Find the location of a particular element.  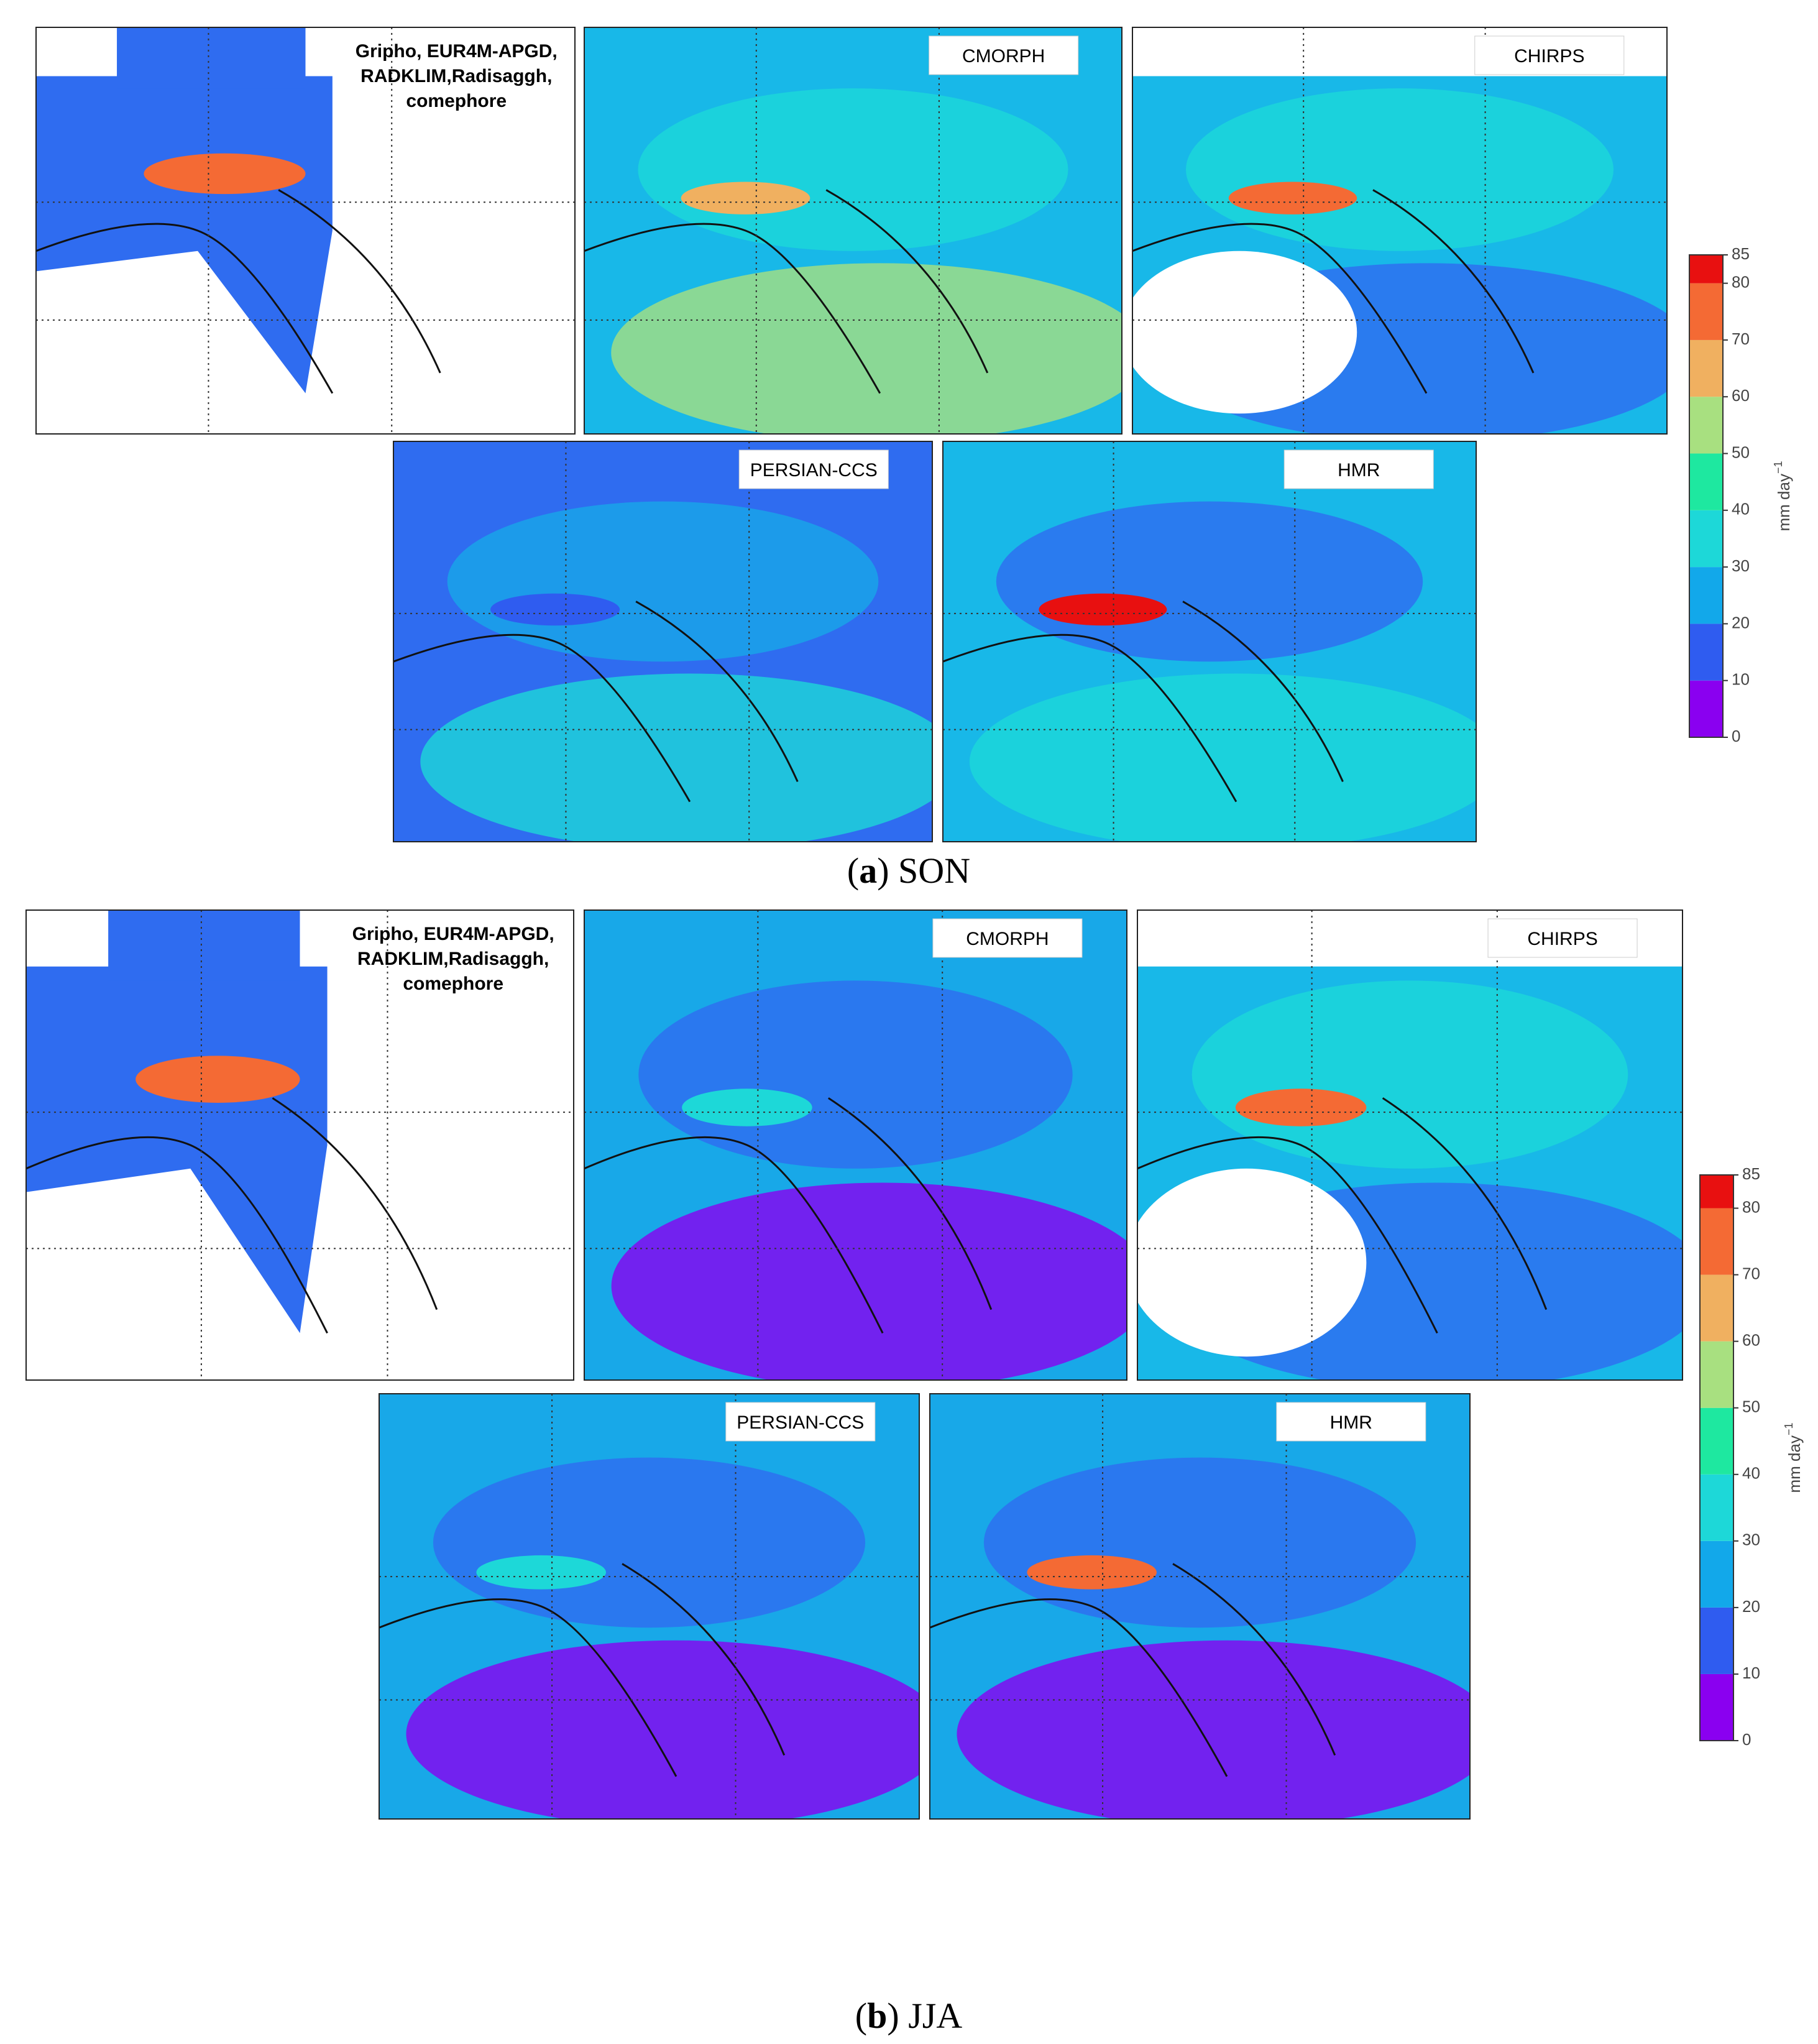

map-panel: PERSIAN-CCS is located at coordinates (663, 641).